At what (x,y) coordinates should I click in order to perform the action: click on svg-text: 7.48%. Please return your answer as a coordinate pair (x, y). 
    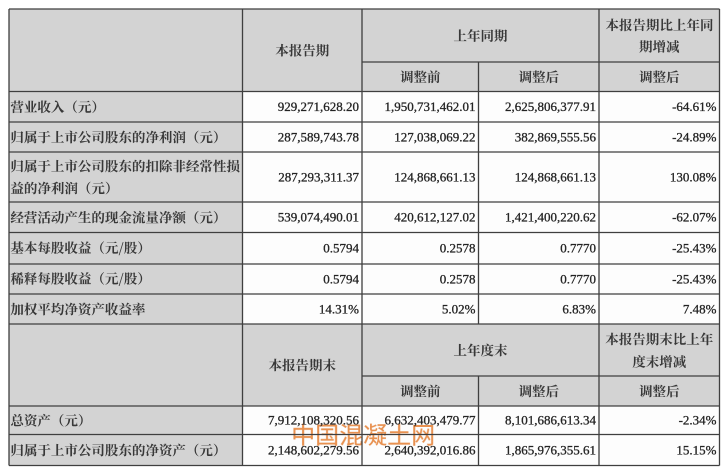
    Looking at the image, I should click on (700, 308).